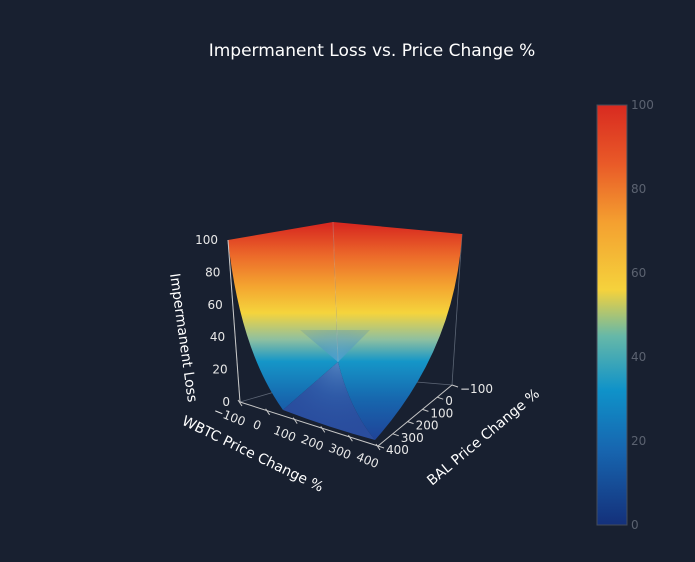  Describe the element at coordinates (234, 321) in the screenshot. I see `z-axis-line` at that location.